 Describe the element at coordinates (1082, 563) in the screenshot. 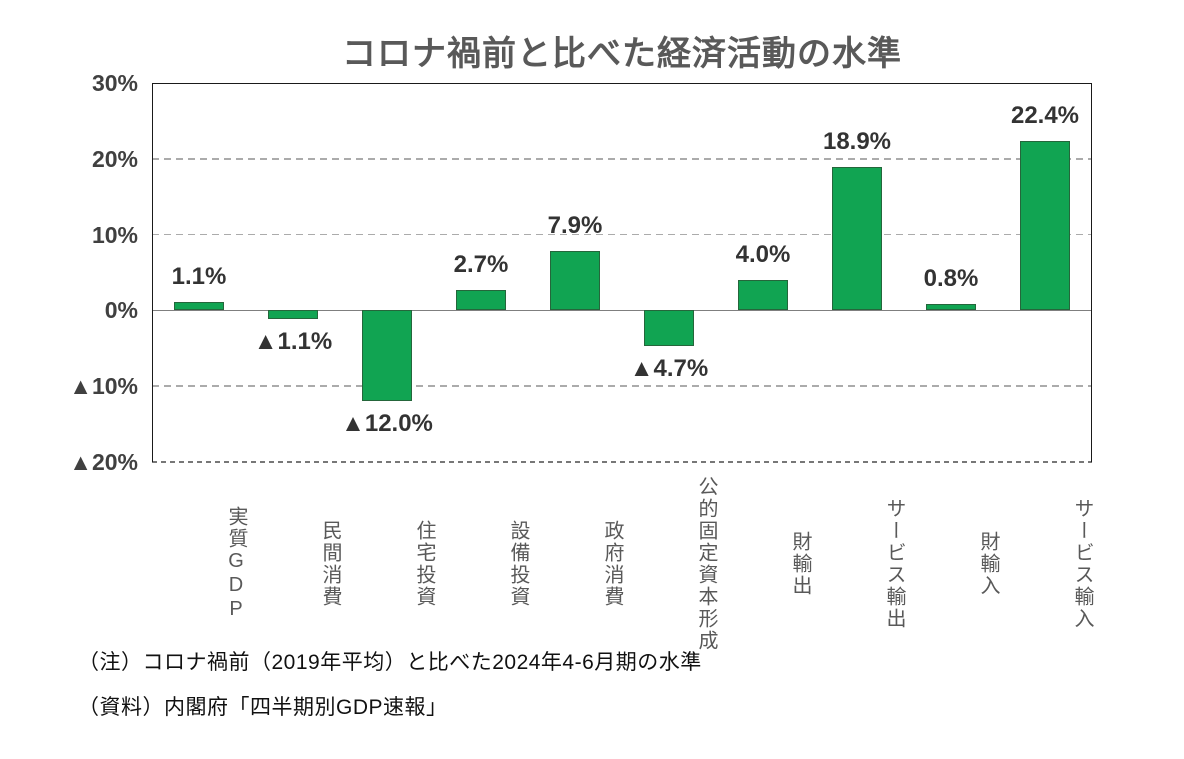

I see `x-category-label: サービス輸入` at that location.